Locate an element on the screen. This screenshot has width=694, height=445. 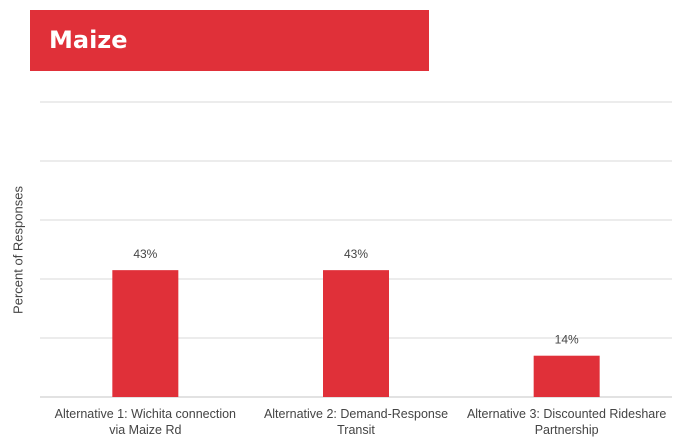
x-tick-label-2: Alternative 2: Demand-Response Transit is located at coordinates (356, 422).